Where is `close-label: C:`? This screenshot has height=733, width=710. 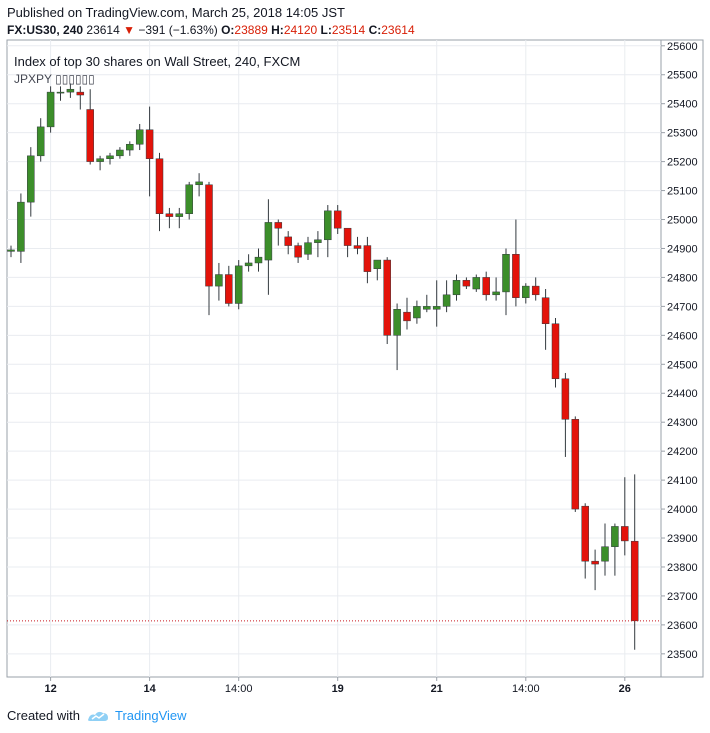 close-label: C: is located at coordinates (375, 30).